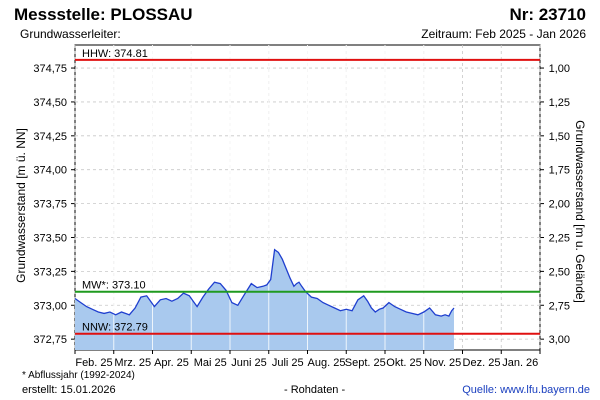 The width and height of the screenshot is (600, 400). I want to click on y-tick-label: 373,25, so click(50, 272).